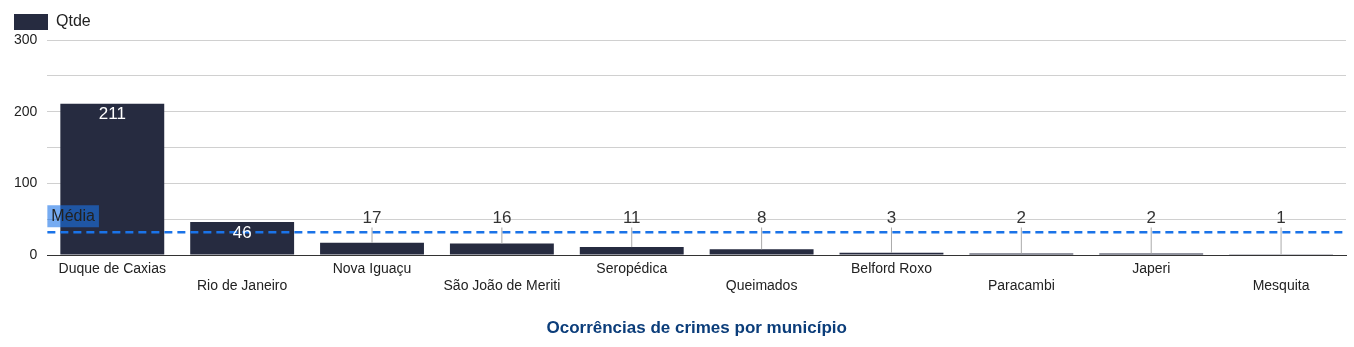  Describe the element at coordinates (761, 218) in the screenshot. I see `data-label: 8` at that location.